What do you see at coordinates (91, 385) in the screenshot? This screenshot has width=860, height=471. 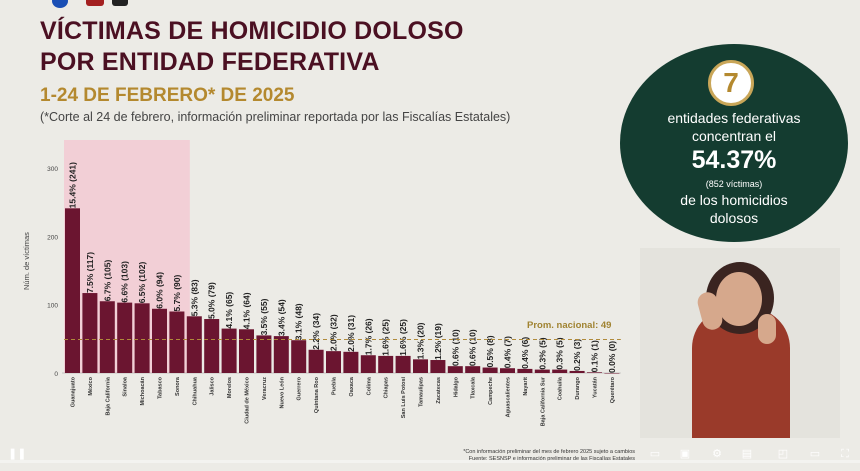 I see `category-label: México` at bounding box center [91, 385].